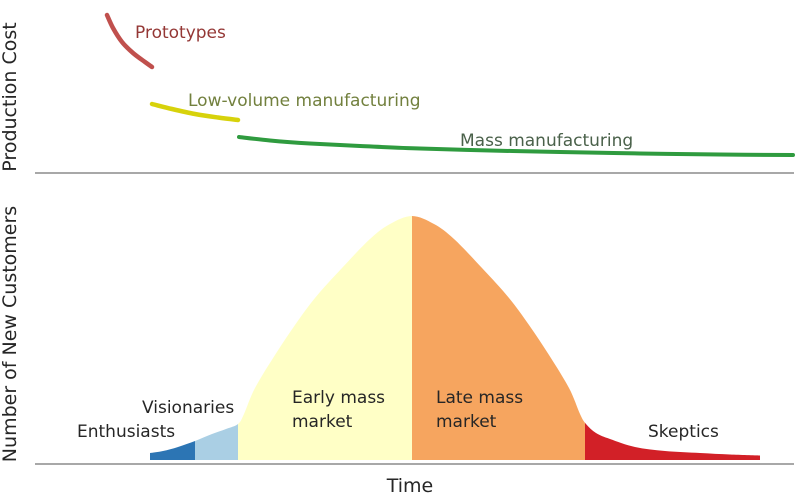 The height and width of the screenshot is (500, 800). Describe the element at coordinates (195, 112) in the screenshot. I see `low-volume-manufacturing-curve` at that location.